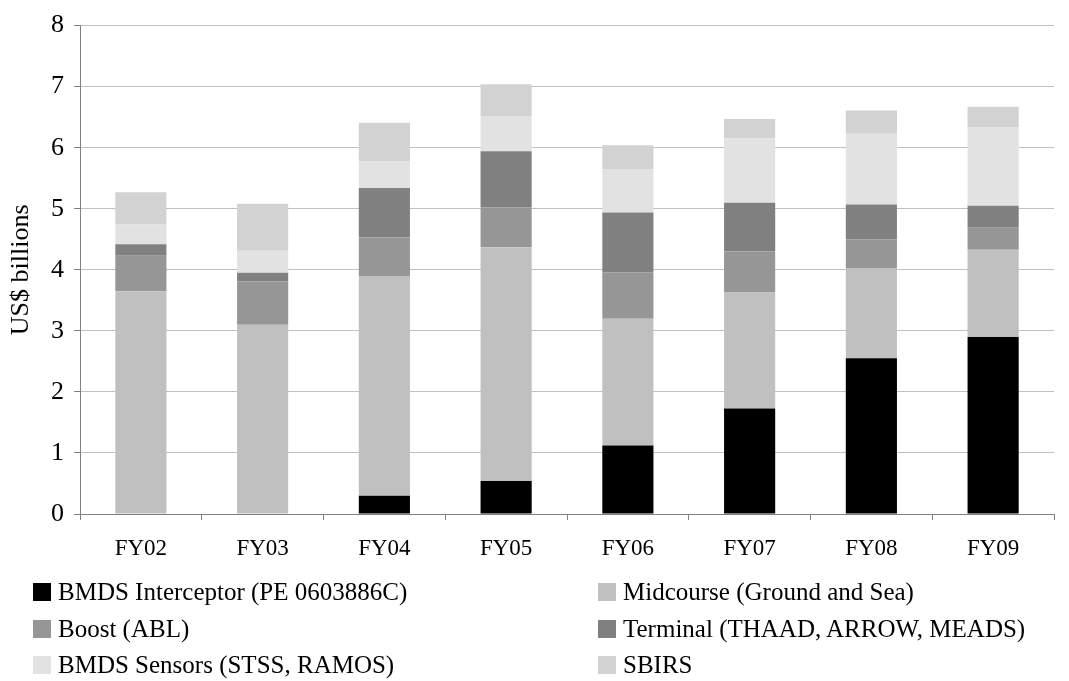 The height and width of the screenshot is (681, 1069). What do you see at coordinates (141, 547) in the screenshot?
I see `x-tick-label: FY02` at bounding box center [141, 547].